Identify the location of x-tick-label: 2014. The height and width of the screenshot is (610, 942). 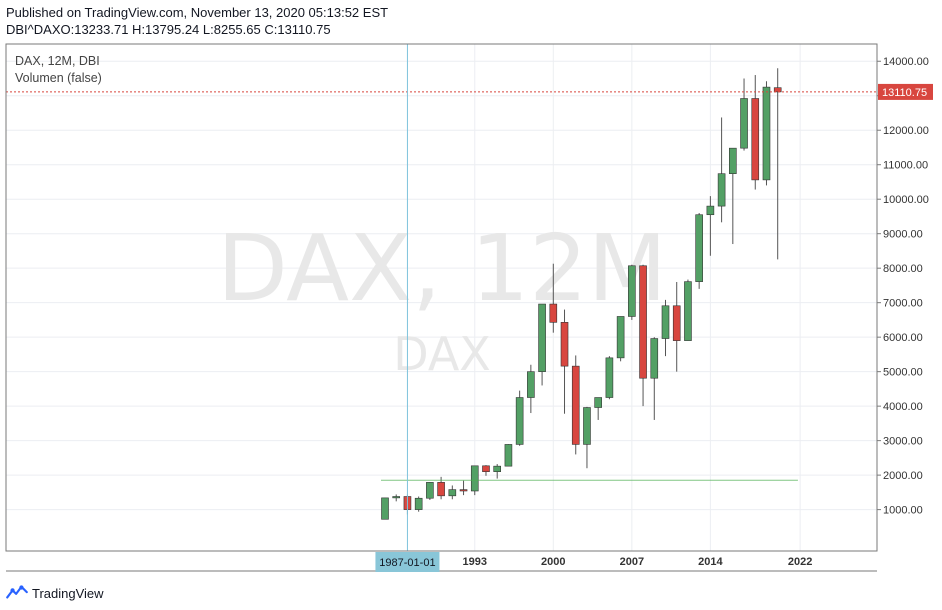
(710, 562).